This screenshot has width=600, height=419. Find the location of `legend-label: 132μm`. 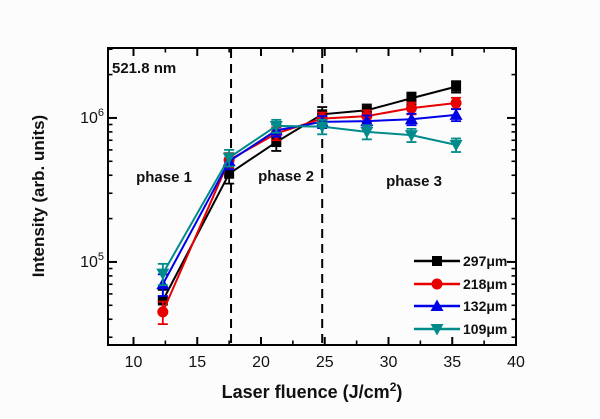

legend-label: 132μm is located at coordinates (485, 306).